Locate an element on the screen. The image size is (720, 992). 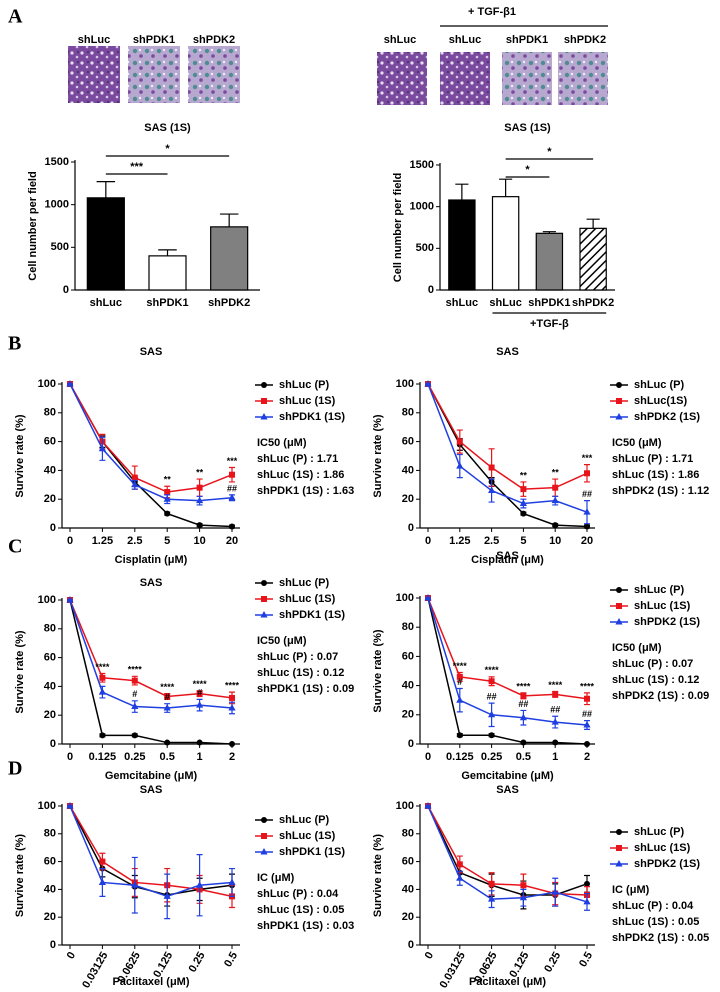
y-tick-label: 1500 is located at coordinates (57, 162).